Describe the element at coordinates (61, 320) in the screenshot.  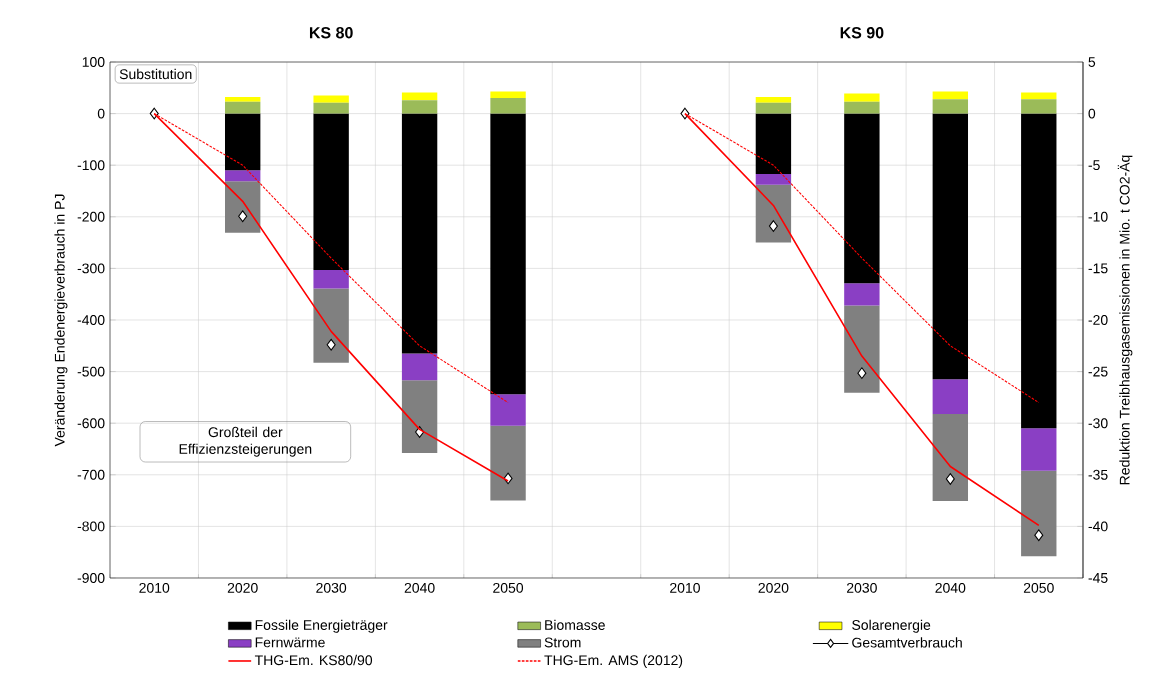
I see `y-axis-title: Veränderung Endenergieverbrauch in PJ` at that location.